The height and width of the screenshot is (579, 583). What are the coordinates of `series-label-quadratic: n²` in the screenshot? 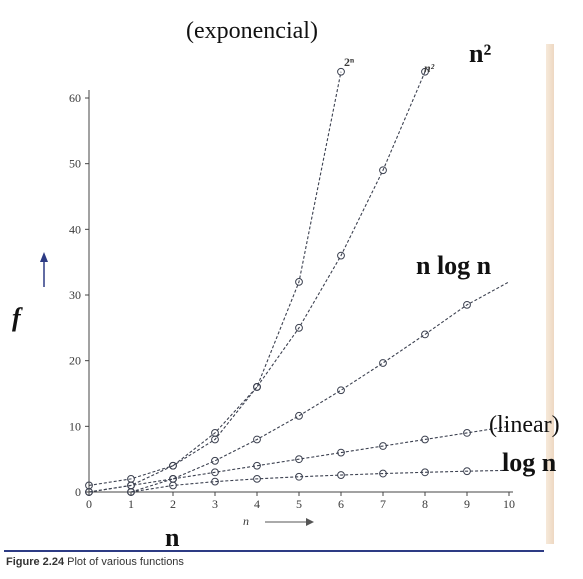 It's located at (429, 68).